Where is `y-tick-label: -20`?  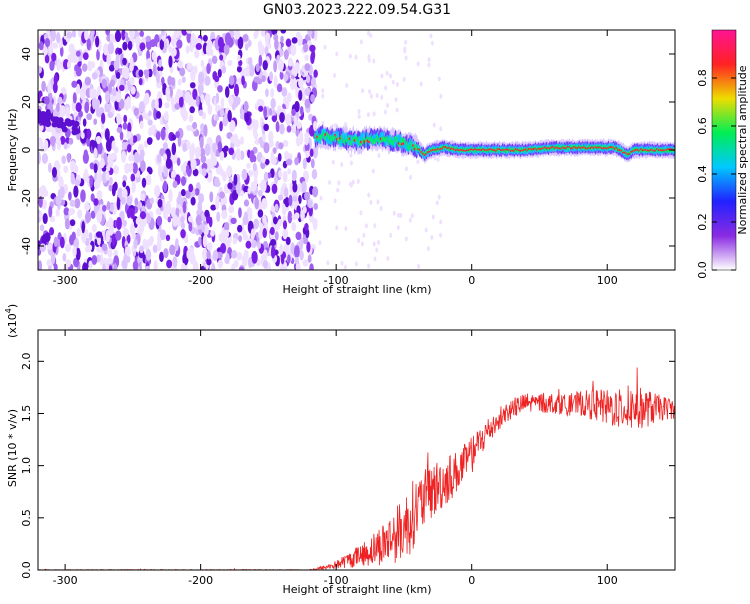 y-tick-label: -20 is located at coordinates (26, 198).